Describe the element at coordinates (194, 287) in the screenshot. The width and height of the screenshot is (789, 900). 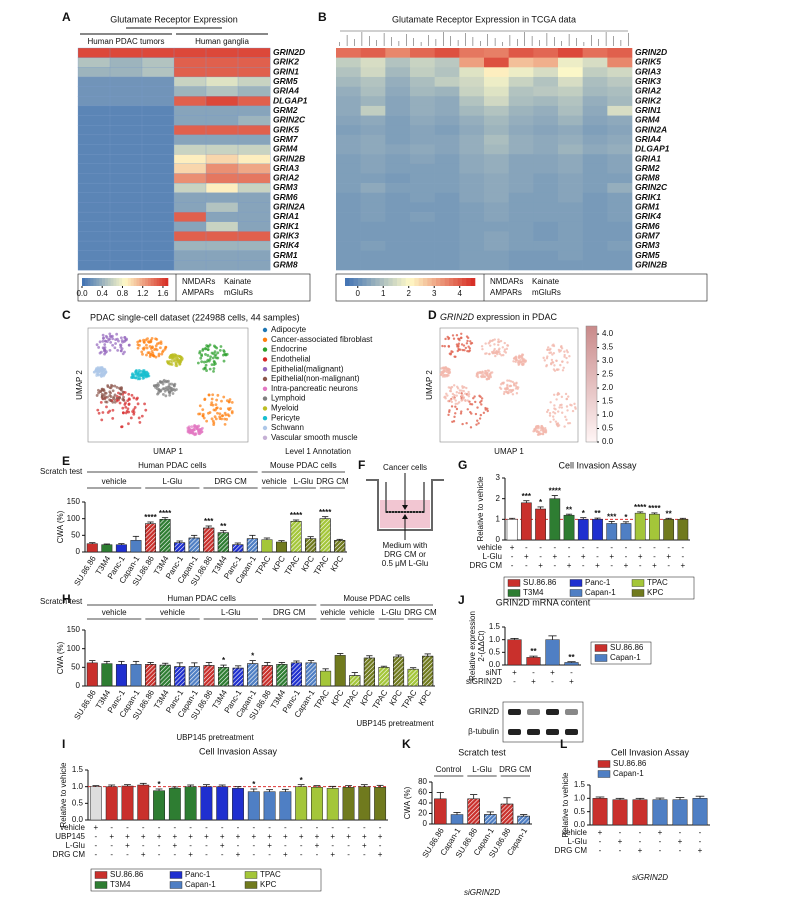
I see `legend-box` at that location.